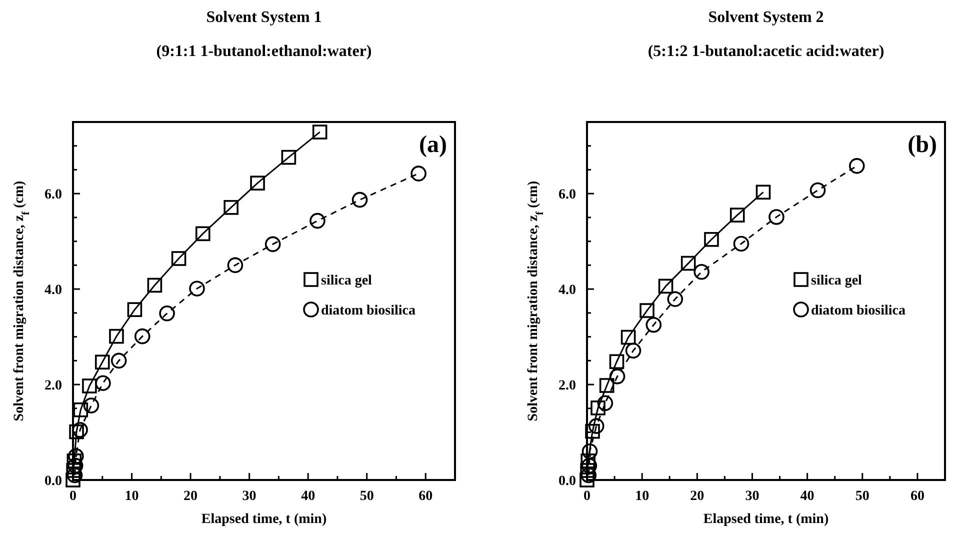 This screenshot has height=539, width=959. Describe the element at coordinates (264, 17) in the screenshot. I see `chart-title: Solvent System 1` at that location.